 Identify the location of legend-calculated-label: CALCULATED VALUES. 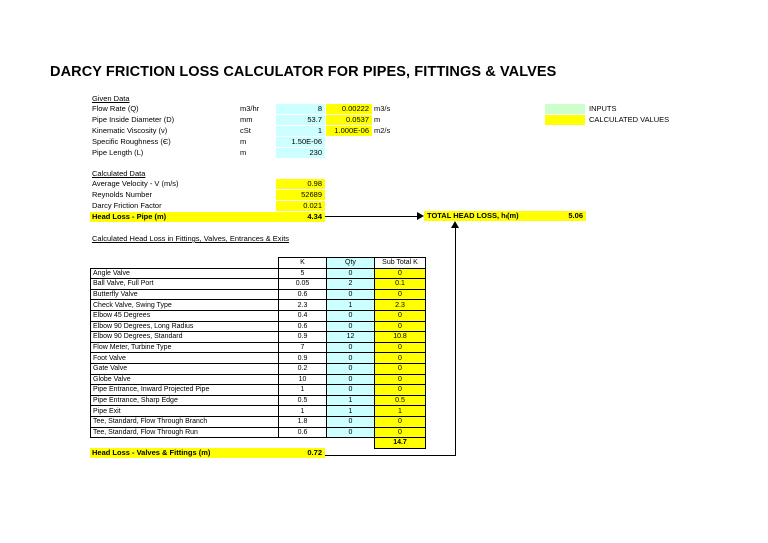
(629, 119).